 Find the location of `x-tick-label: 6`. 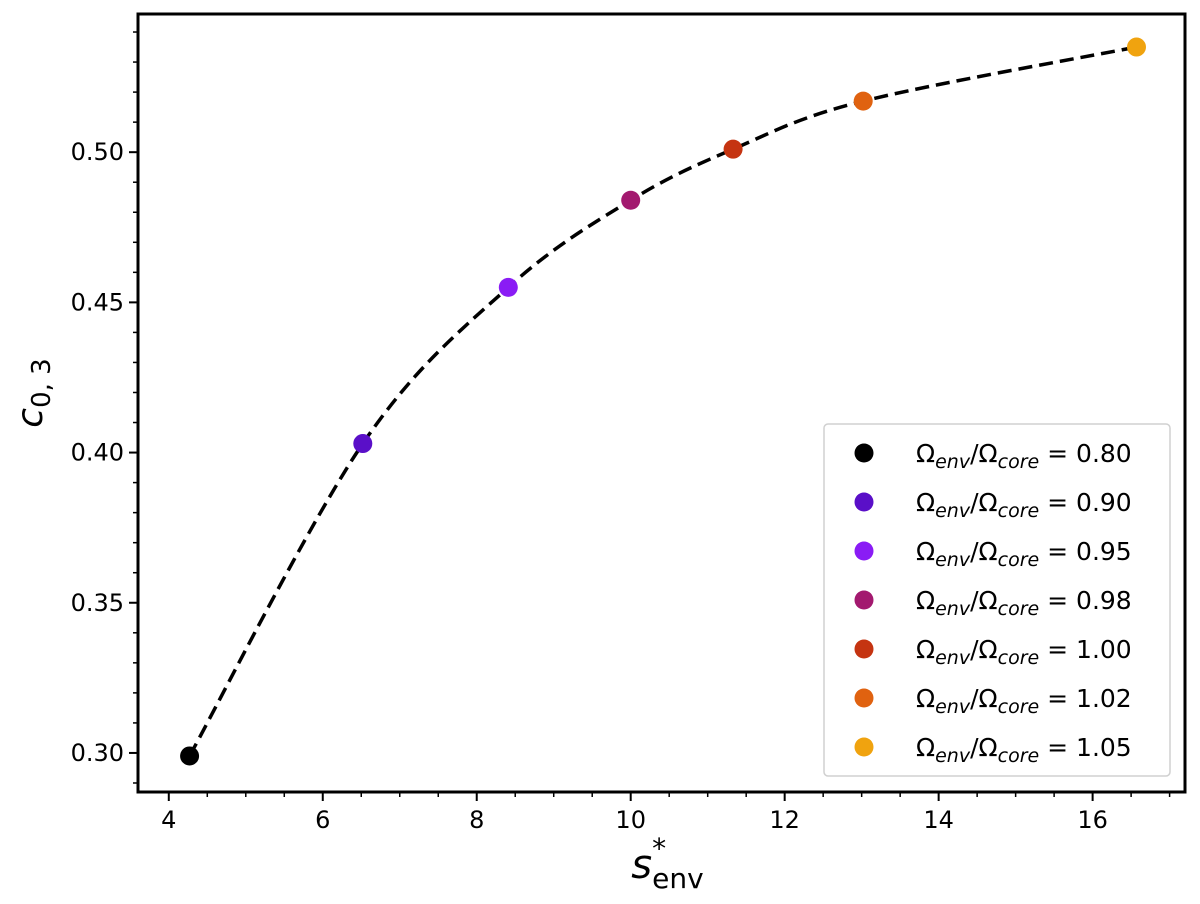

x-tick-label: 6 is located at coordinates (322, 820).